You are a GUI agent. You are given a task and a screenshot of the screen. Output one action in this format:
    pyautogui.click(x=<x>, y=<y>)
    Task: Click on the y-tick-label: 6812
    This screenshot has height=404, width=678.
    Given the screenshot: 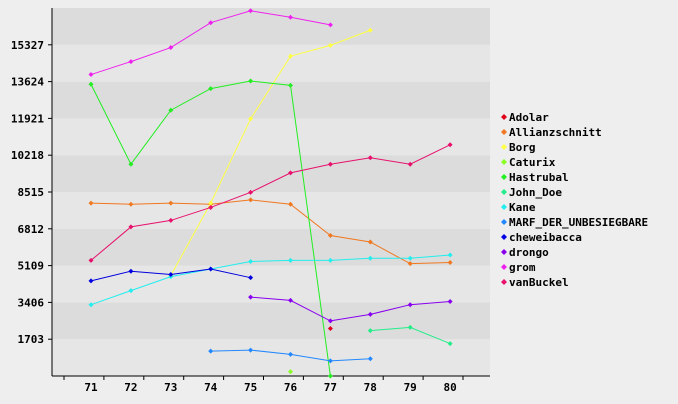 What is the action you would take?
    pyautogui.click(x=31, y=229)
    